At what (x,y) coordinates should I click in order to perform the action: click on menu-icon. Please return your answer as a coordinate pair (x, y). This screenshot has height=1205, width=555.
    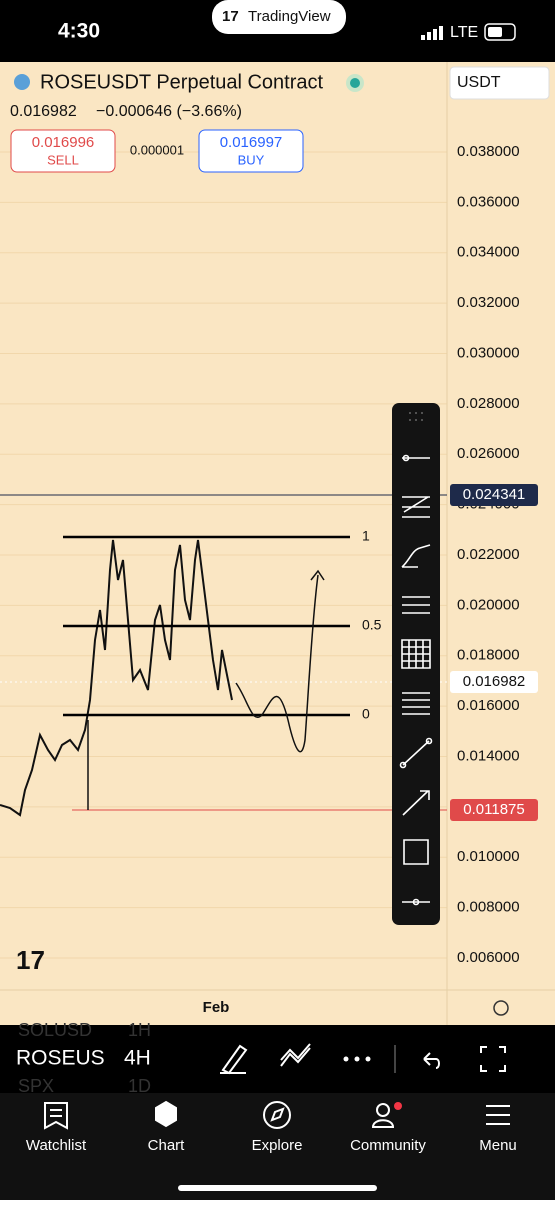
    Looking at the image, I should click on (498, 1115).